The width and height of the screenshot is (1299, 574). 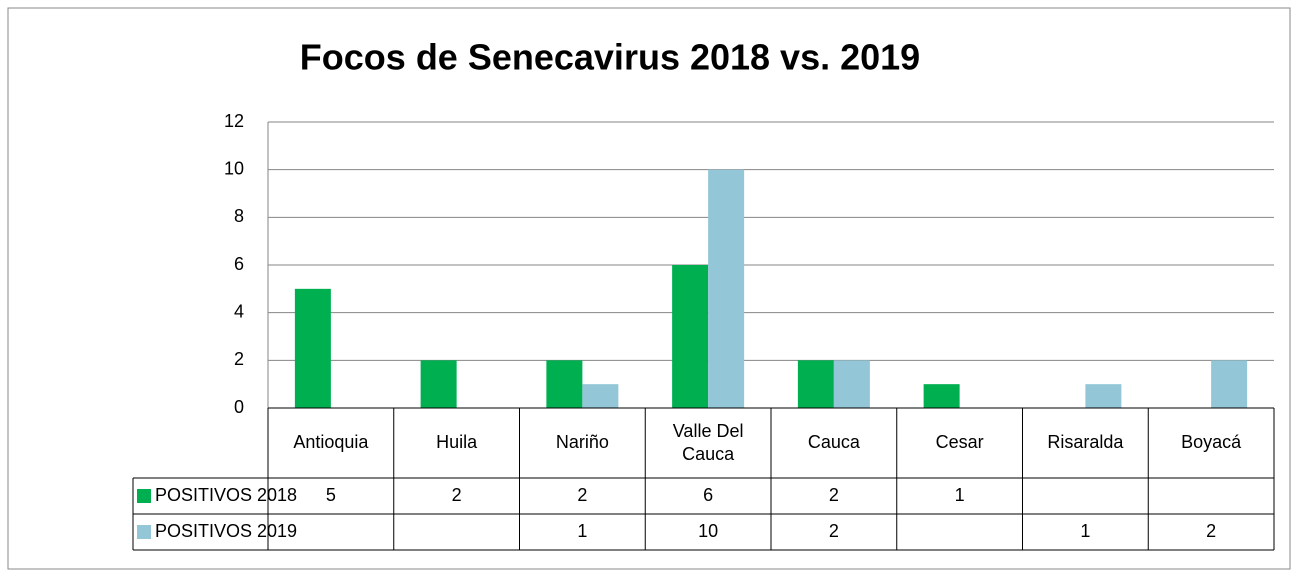 I want to click on y-tick-label: 0, so click(x=239, y=407).